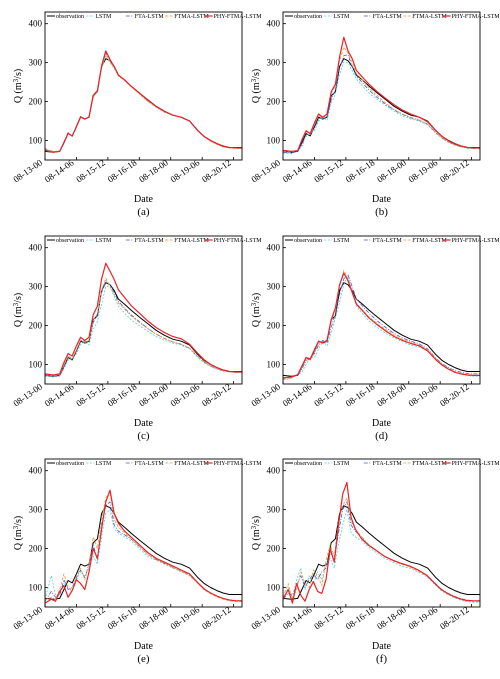 The width and height of the screenshot is (500, 679). What do you see at coordinates (143, 436) in the screenshot?
I see `panel-label: (c)` at bounding box center [143, 436].